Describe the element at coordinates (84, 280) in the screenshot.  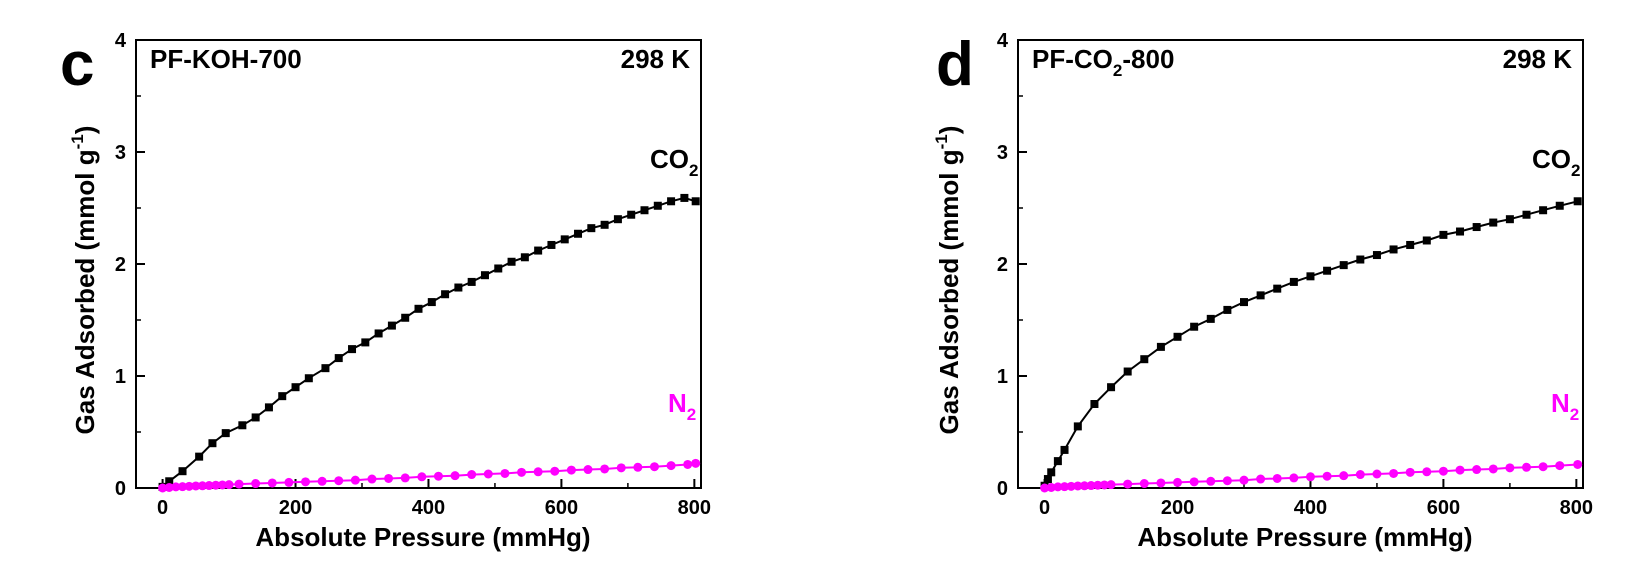
I see `y-axis-title: Gas Adsorbed (mmol g-1)` at that location.